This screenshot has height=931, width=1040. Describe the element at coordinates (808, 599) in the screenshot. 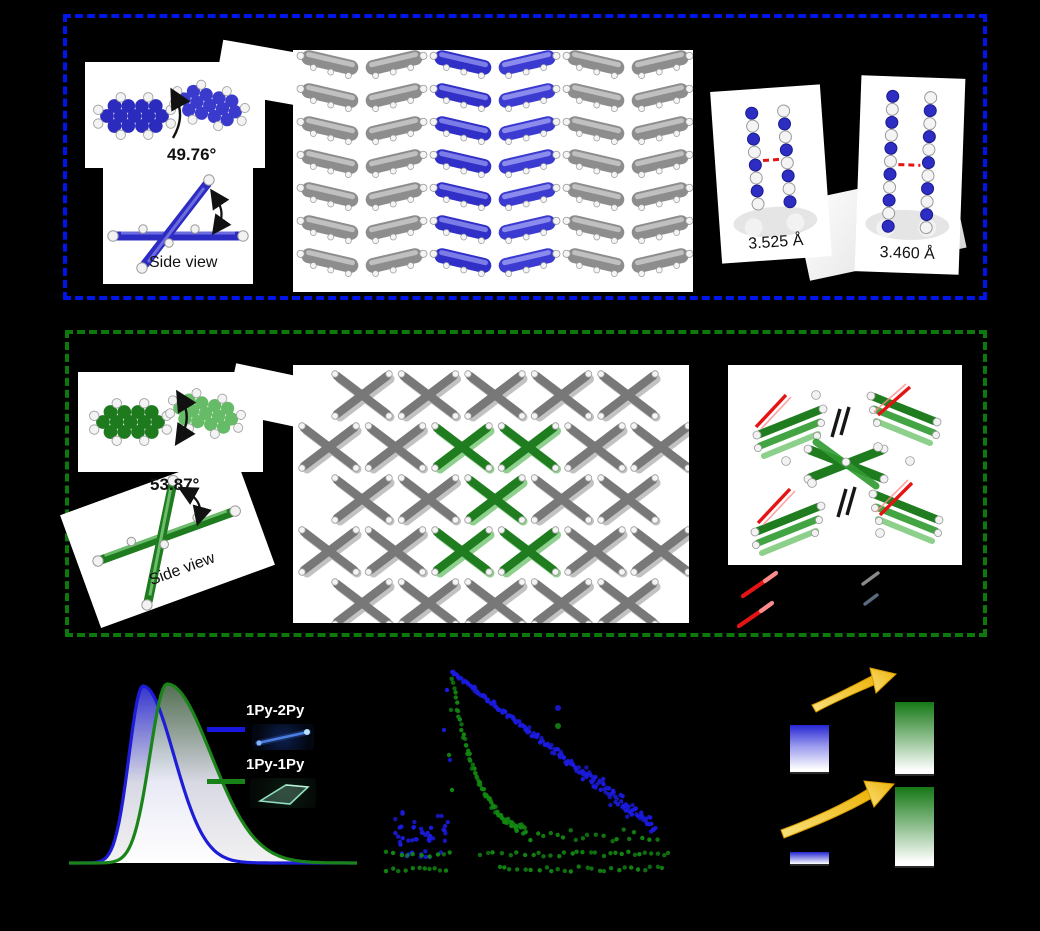

I see `contact-legend-marks` at that location.